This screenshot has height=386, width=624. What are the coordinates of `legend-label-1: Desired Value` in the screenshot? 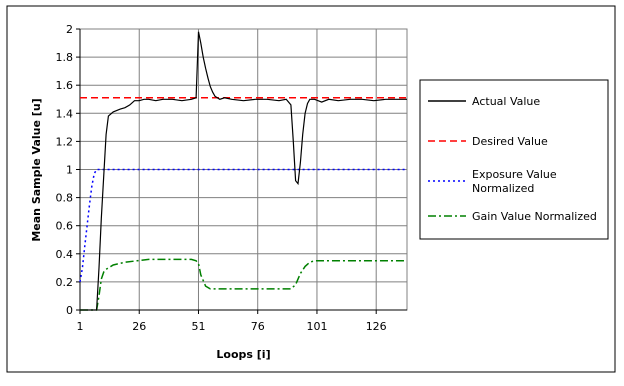 It's located at (510, 141).